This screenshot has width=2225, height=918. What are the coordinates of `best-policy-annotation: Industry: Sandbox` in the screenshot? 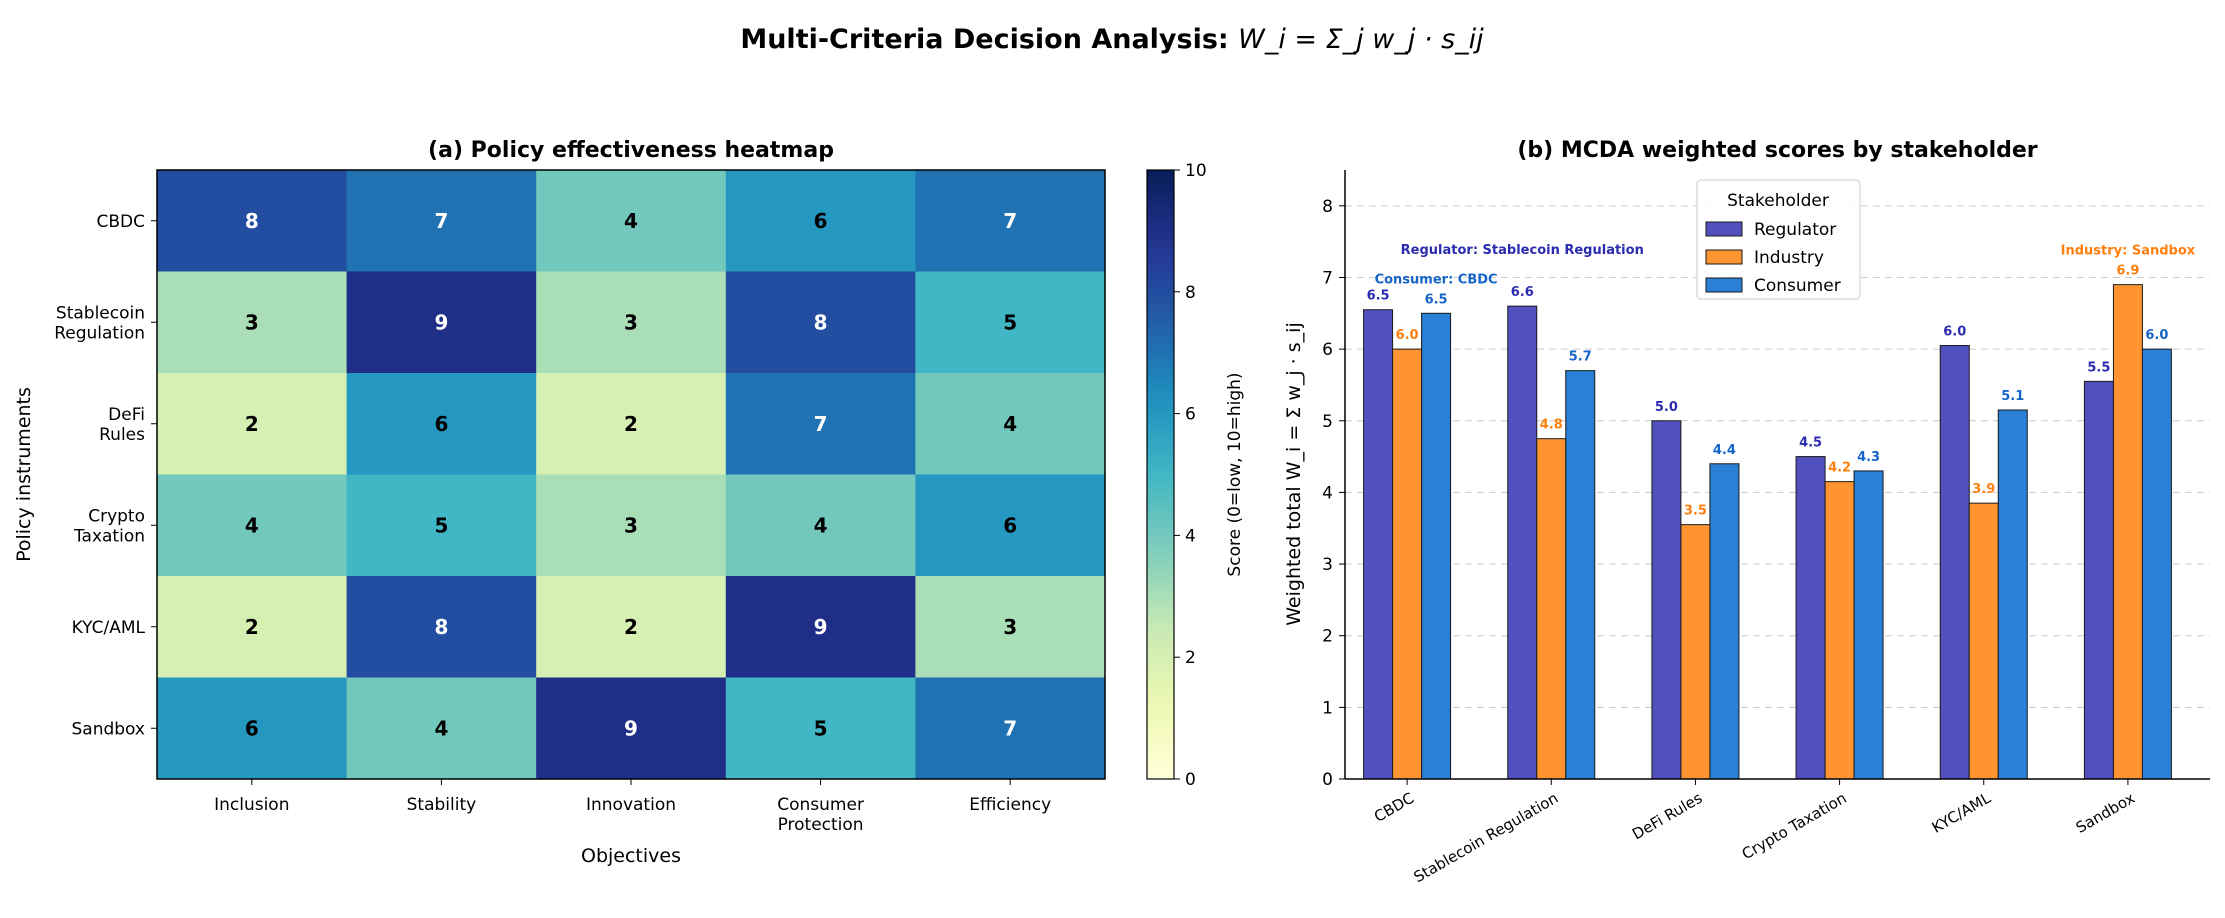 It's located at (2128, 251).